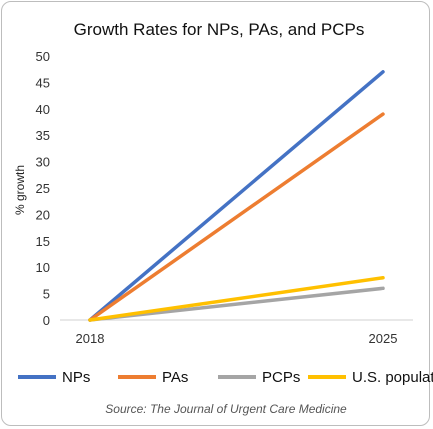  What do you see at coordinates (43, 241) in the screenshot?
I see `y-tick-label: 15` at bounding box center [43, 241].